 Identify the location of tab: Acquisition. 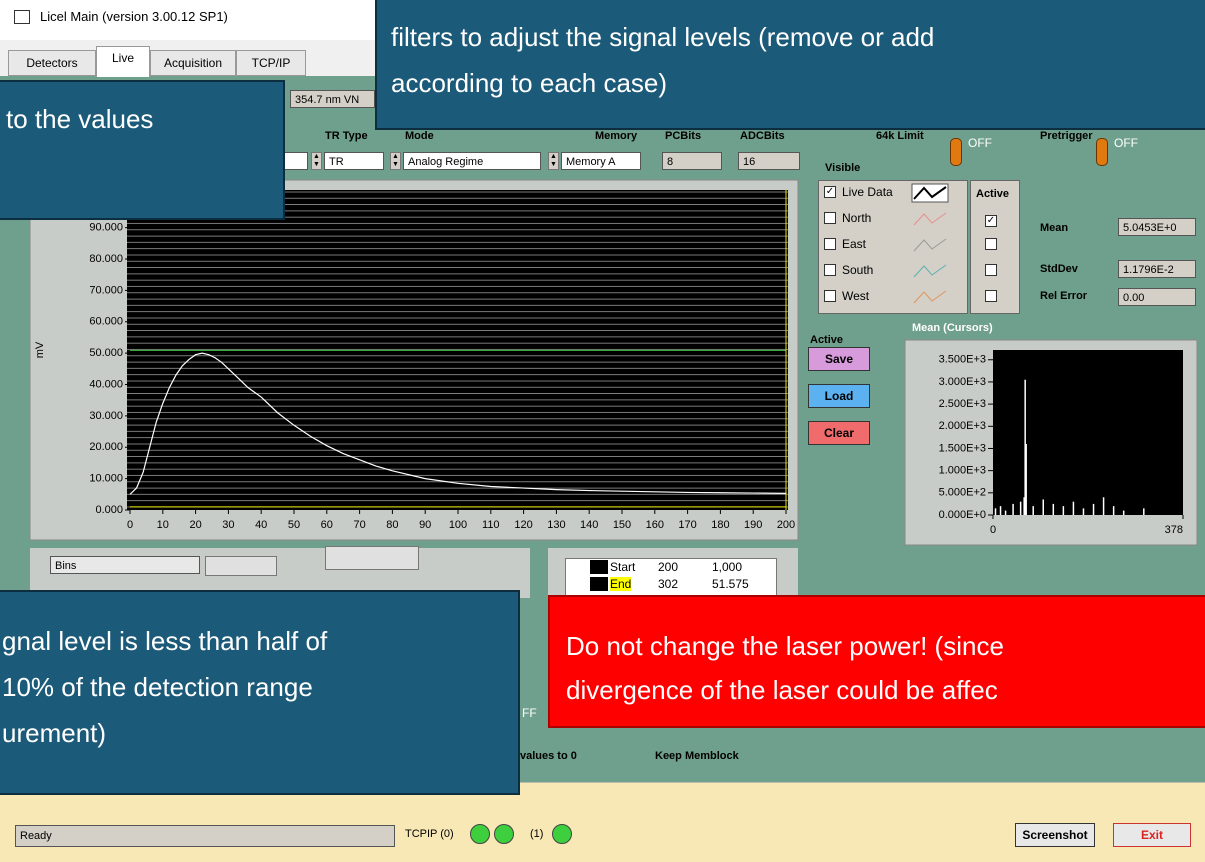
(193, 63).